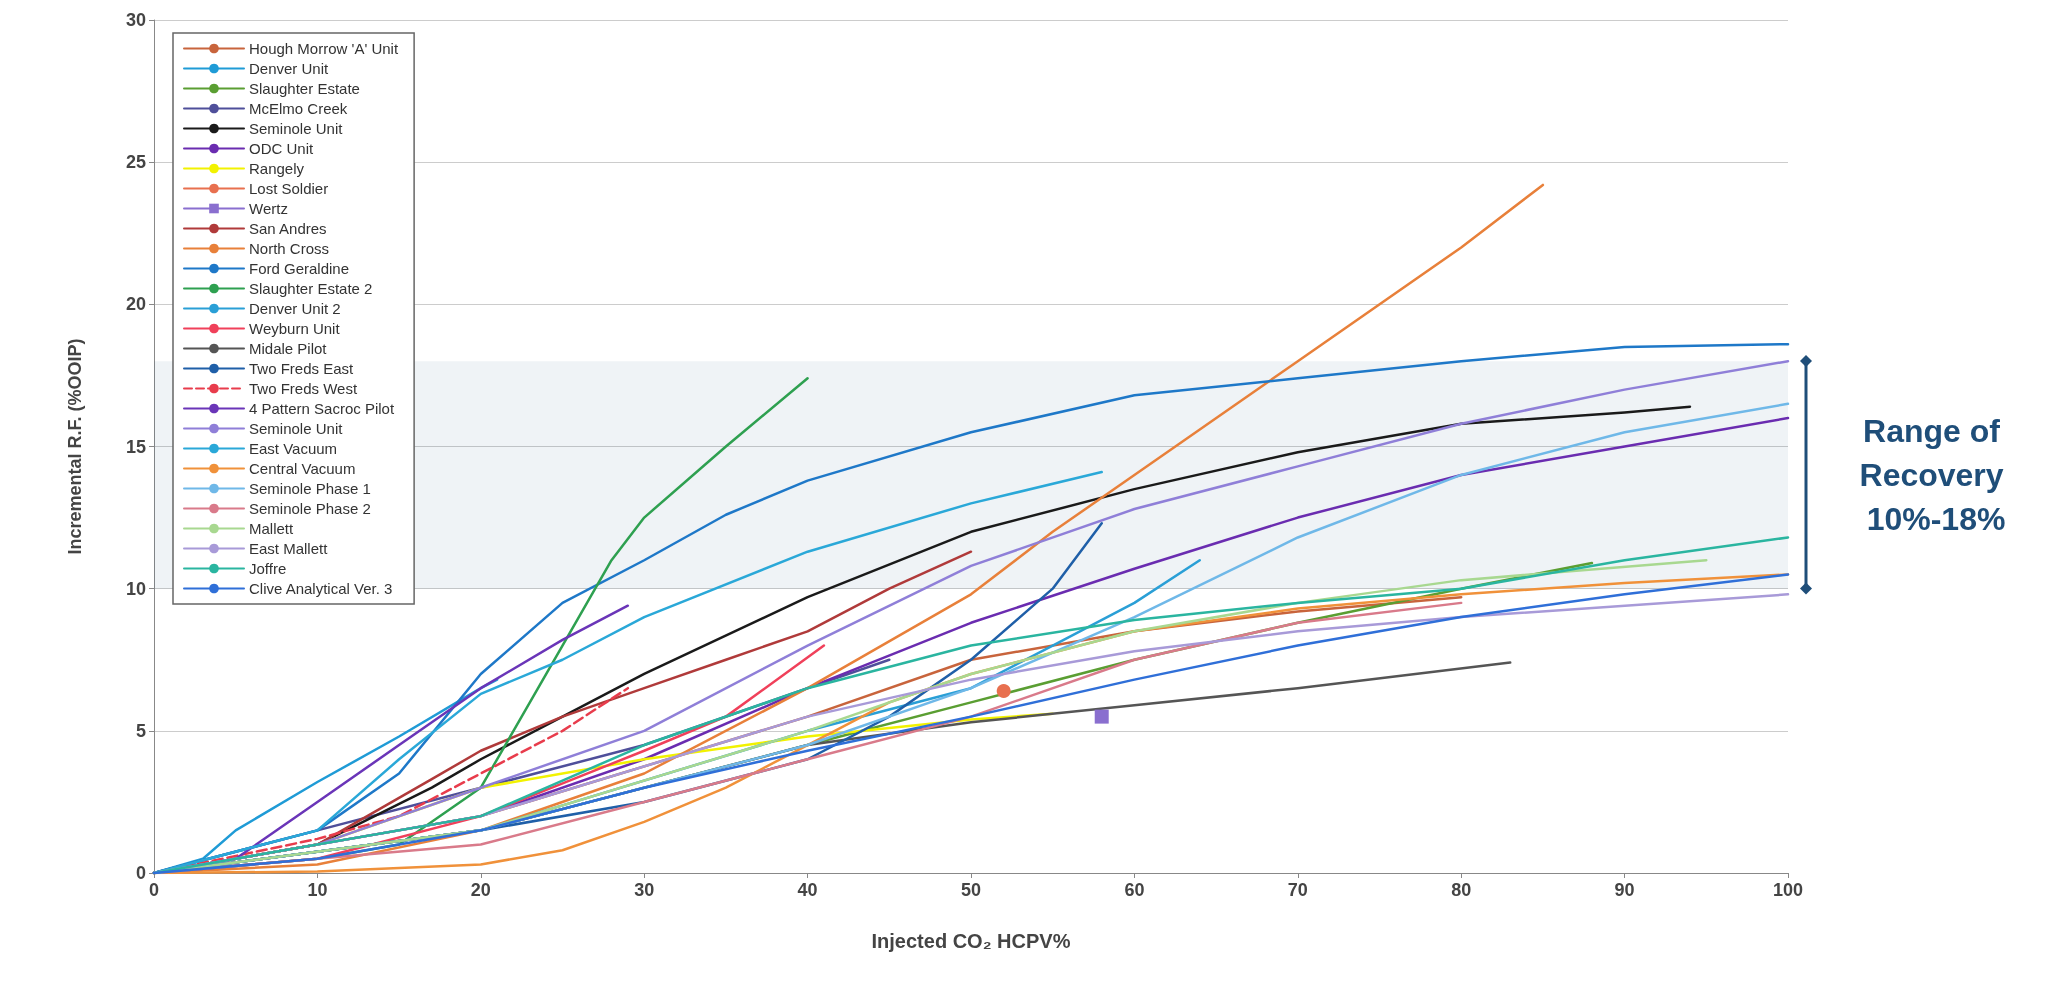  Describe the element at coordinates (322, 408) in the screenshot. I see `legend-label: 4 Pattern Sacroc Pilot` at that location.